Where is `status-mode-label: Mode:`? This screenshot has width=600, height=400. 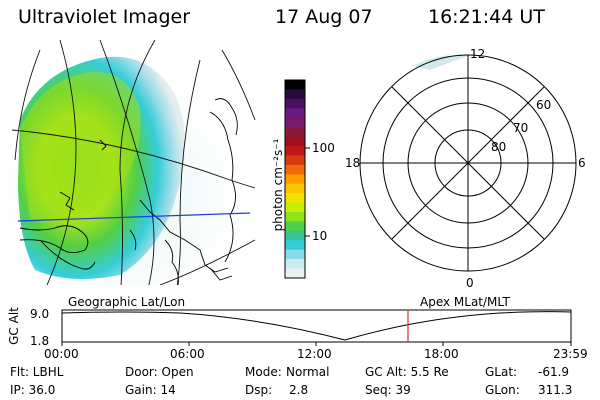
status-mode-label: Mode: is located at coordinates (263, 372).